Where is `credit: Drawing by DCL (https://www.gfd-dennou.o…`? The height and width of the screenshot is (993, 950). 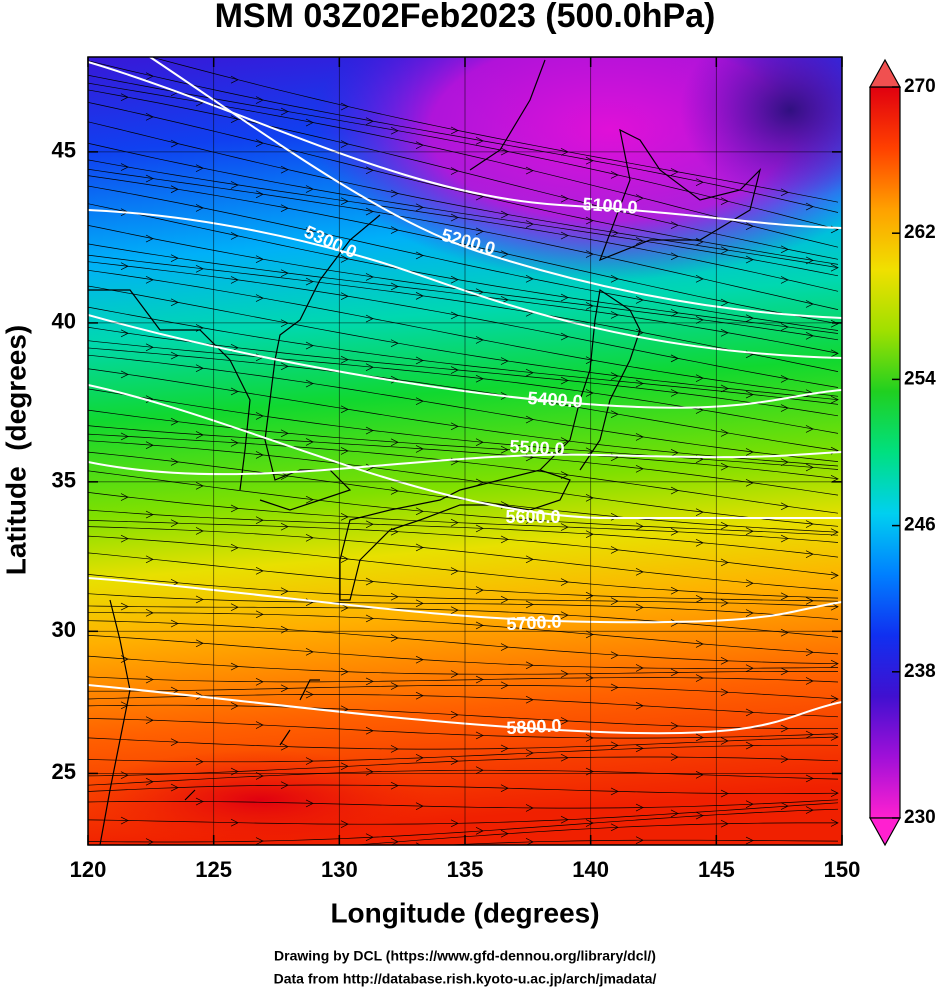 credit: Drawing by DCL (https://www.gfd-dennou.o… is located at coordinates (465, 956).